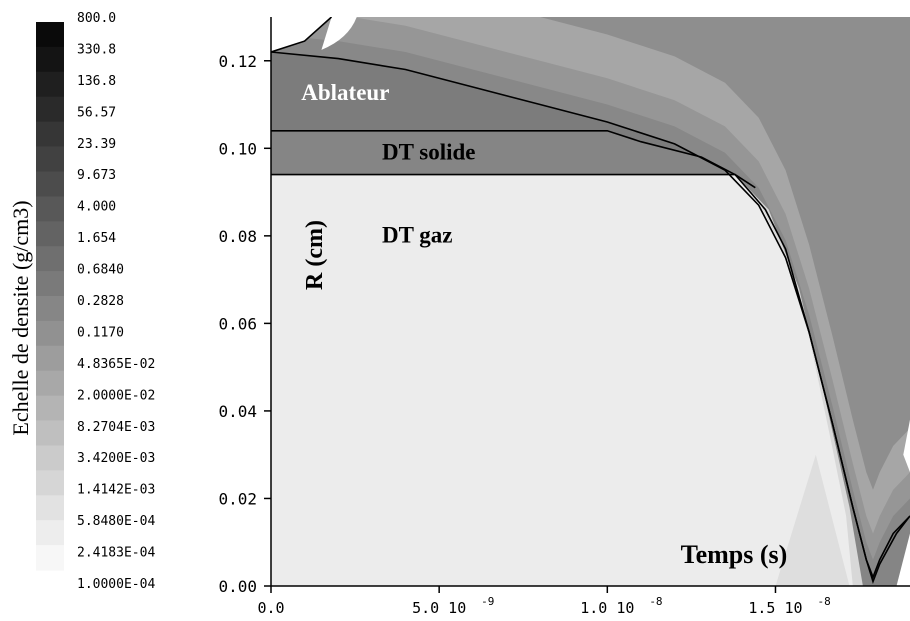  What do you see at coordinates (417, 234) in the screenshot?
I see `region-label: DT gaz` at bounding box center [417, 234].